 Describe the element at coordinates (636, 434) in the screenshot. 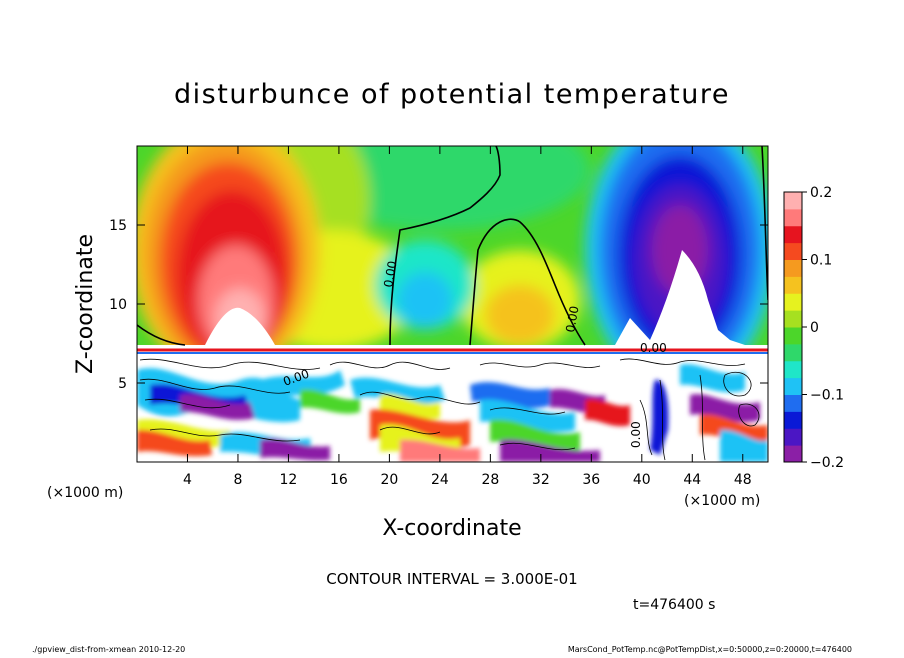

I see `contour-label-4: 0.00` at that location.